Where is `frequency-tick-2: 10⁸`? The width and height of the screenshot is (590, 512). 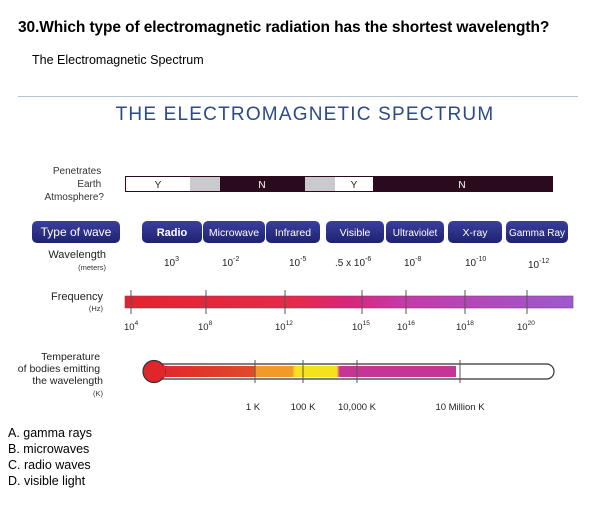 frequency-tick-2: 10⁸ is located at coordinates (205, 326).